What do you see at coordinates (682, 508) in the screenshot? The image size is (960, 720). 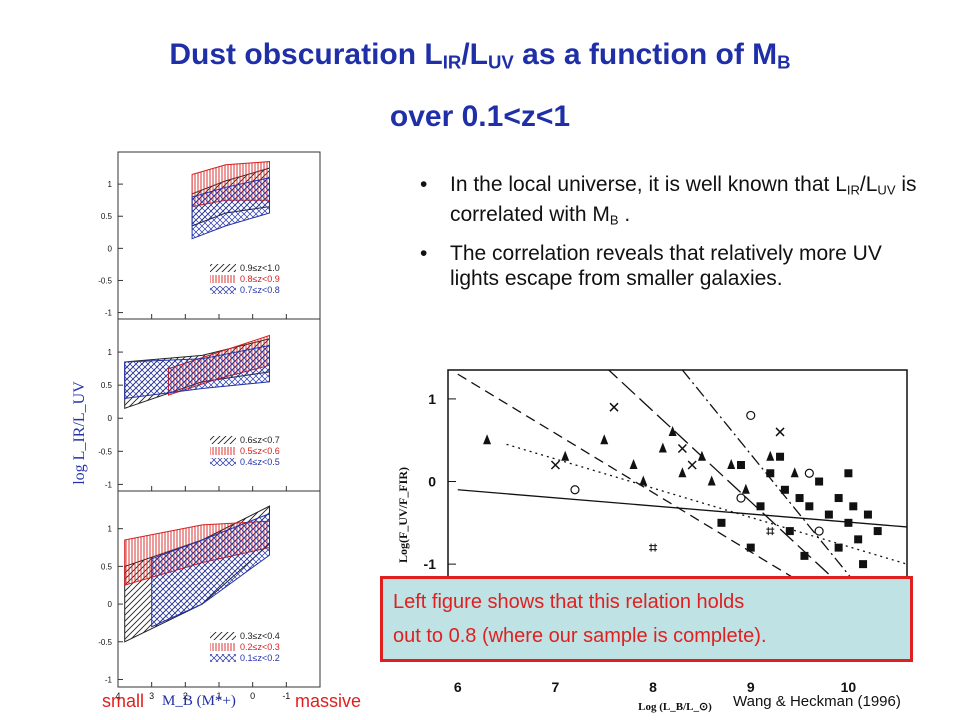 I see `fit-line-solid` at bounding box center [682, 508].